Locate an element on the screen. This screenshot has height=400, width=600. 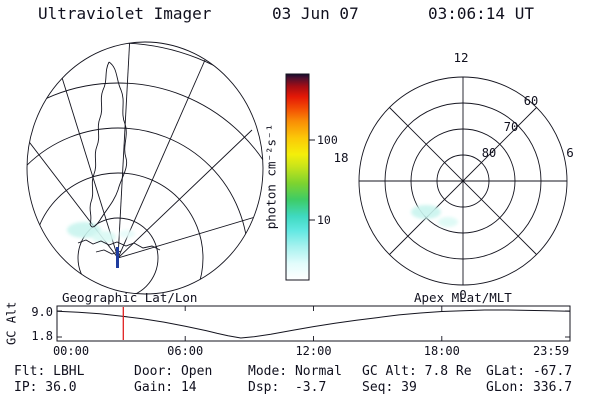
map-caption: Geographic Lat/Lon is located at coordinates (130, 297).